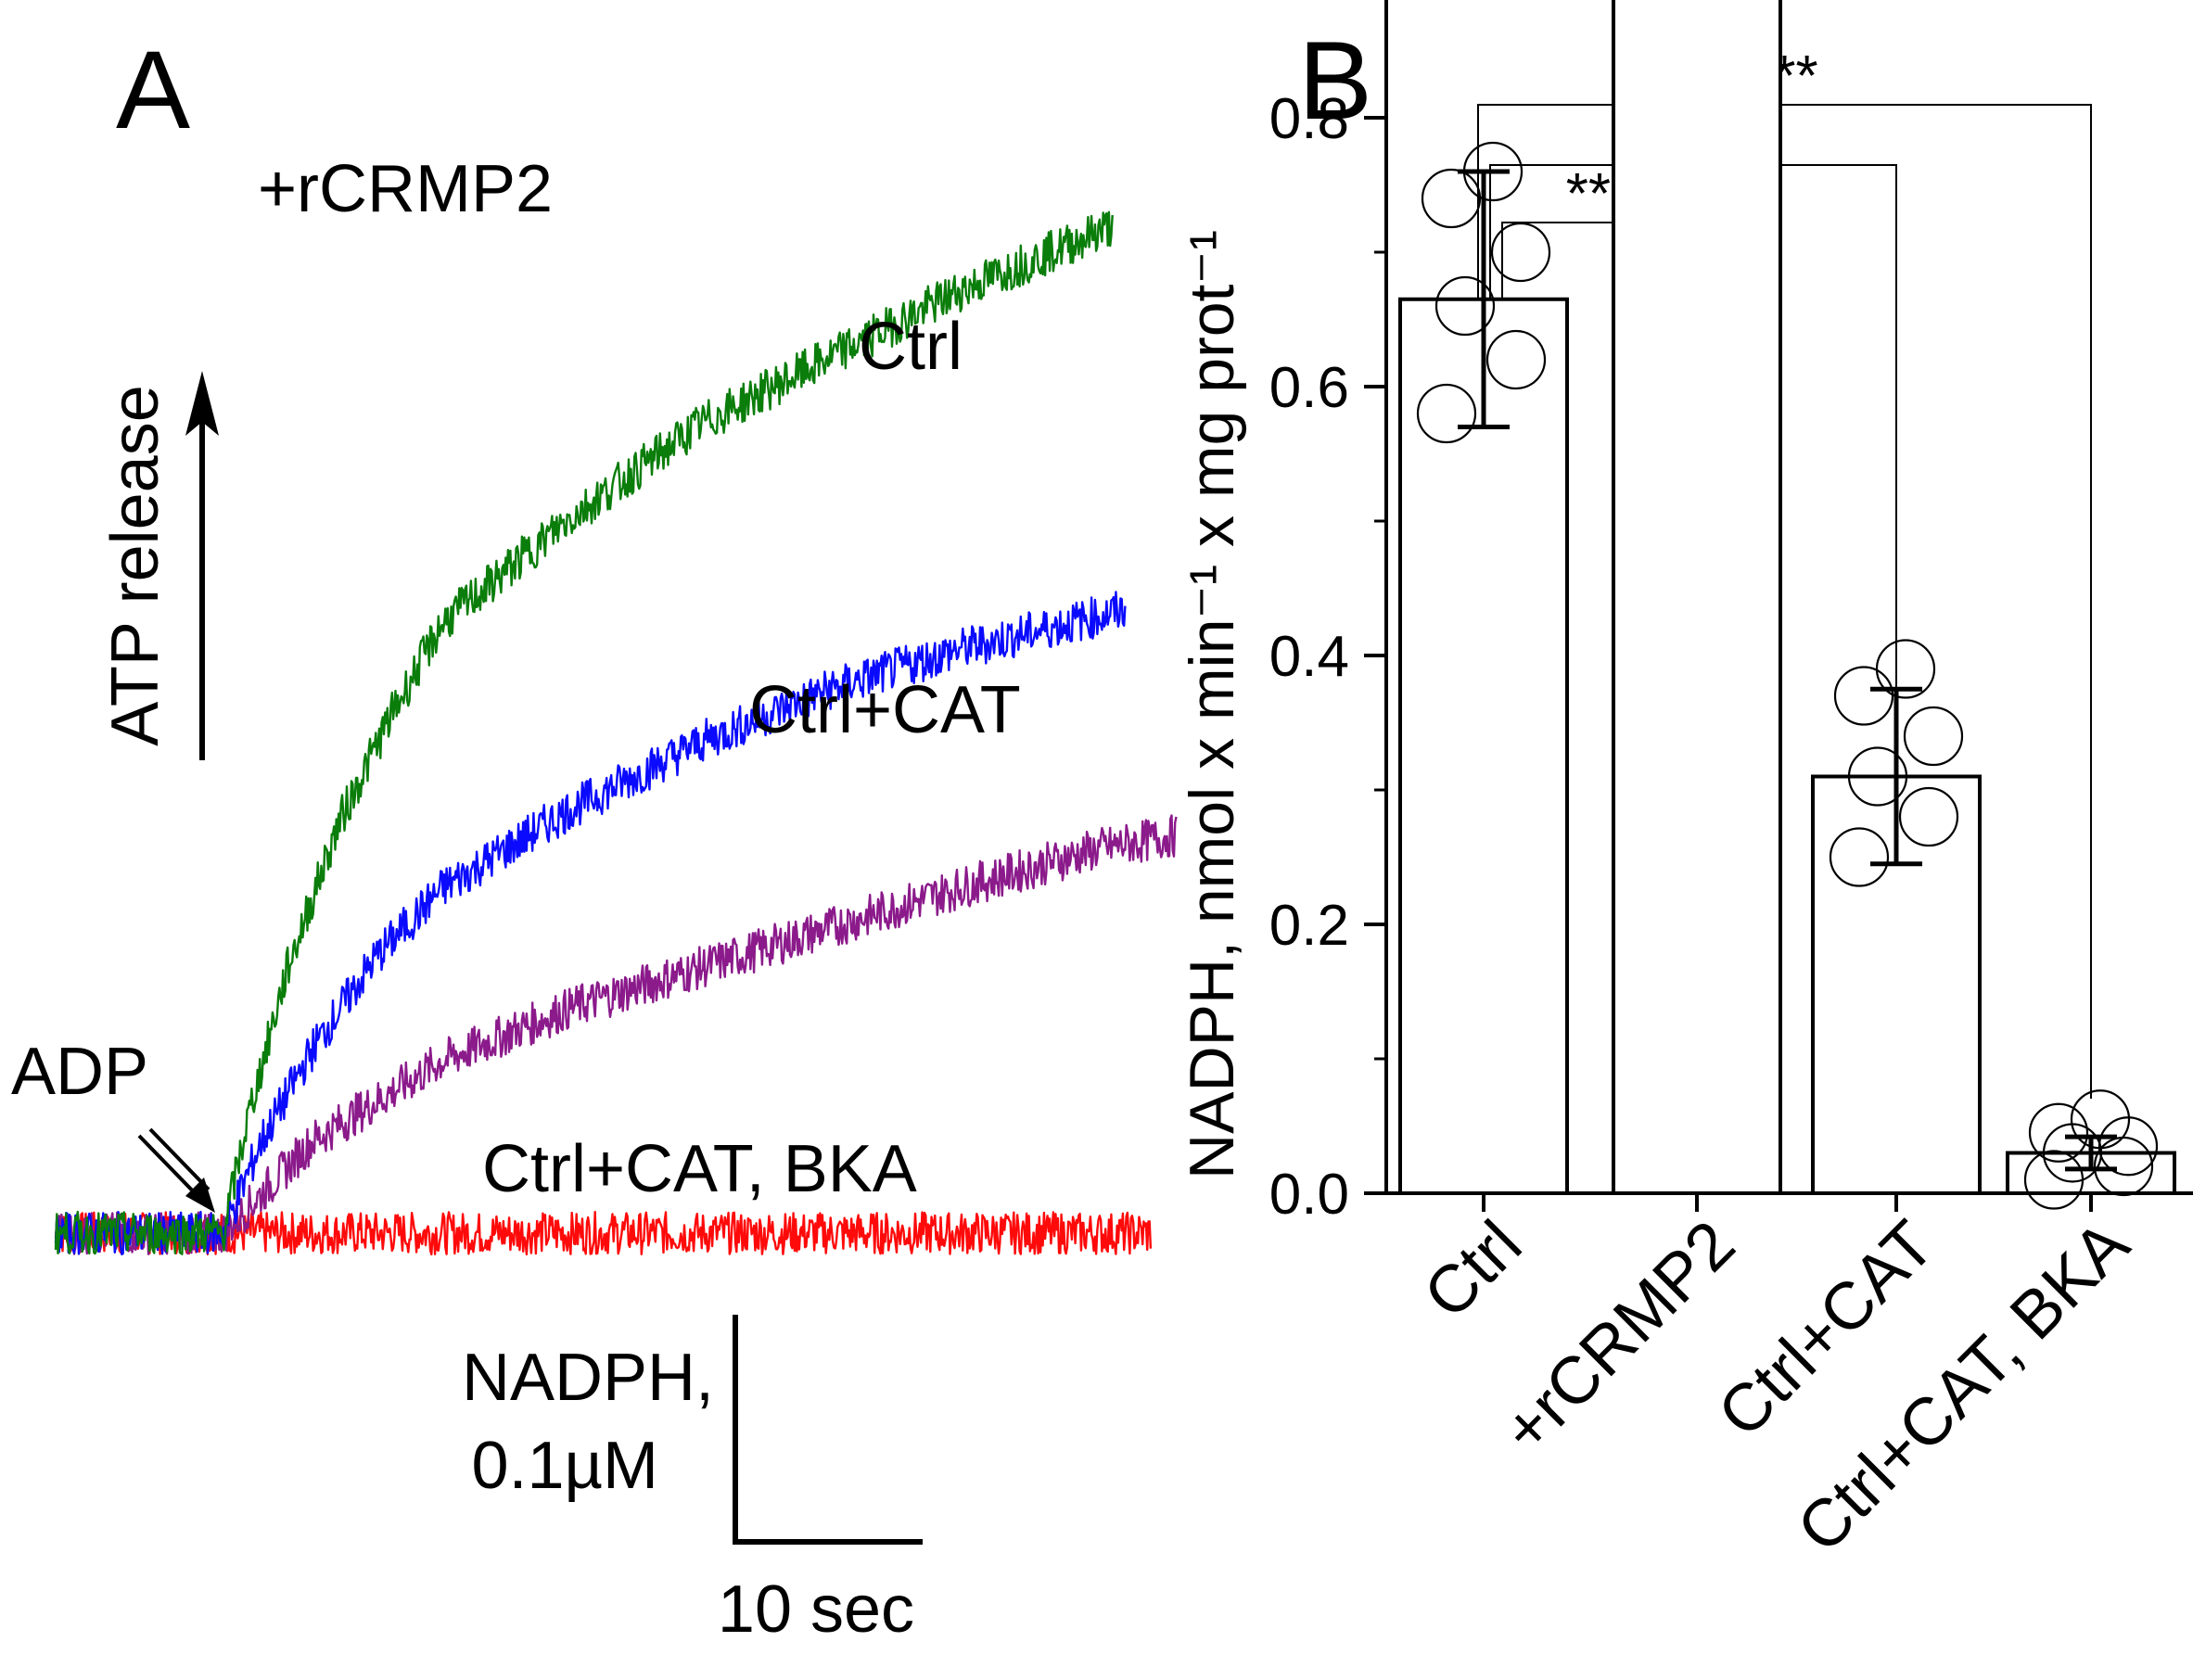 The image size is (2193, 1680). Describe the element at coordinates (1309, 388) in the screenshot. I see `y-tick-label: 0.6` at that location.